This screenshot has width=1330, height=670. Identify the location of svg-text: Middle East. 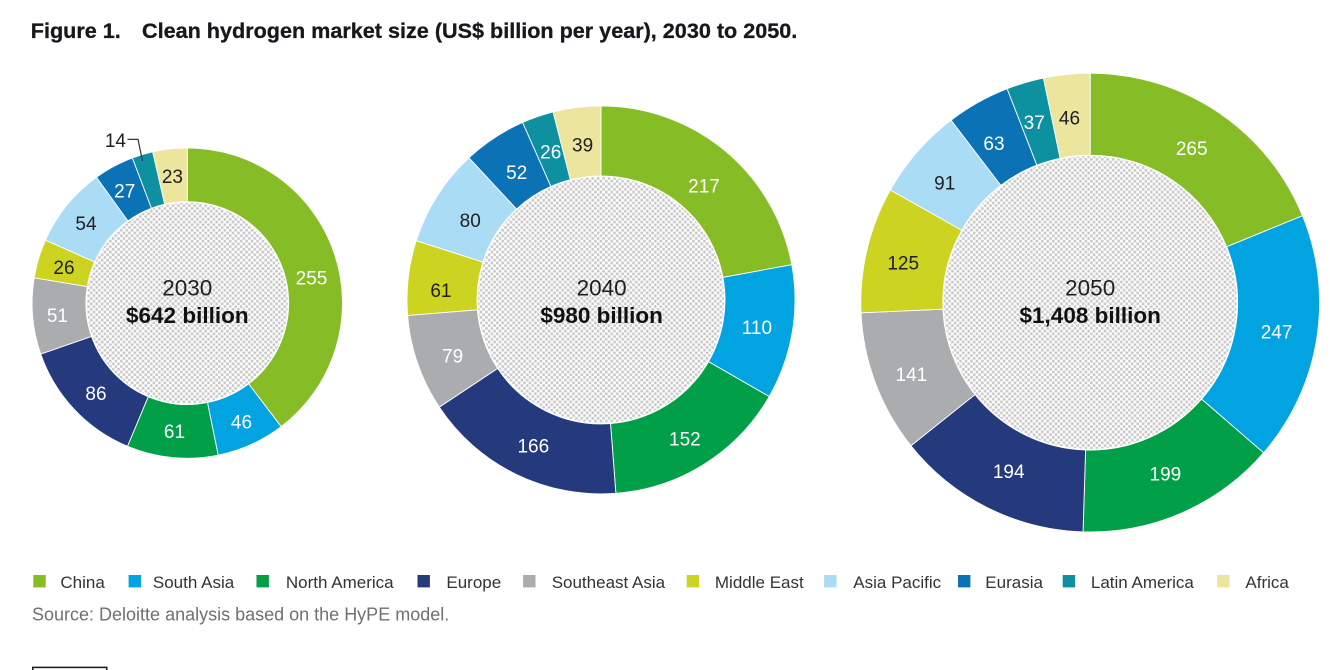
(759, 582).